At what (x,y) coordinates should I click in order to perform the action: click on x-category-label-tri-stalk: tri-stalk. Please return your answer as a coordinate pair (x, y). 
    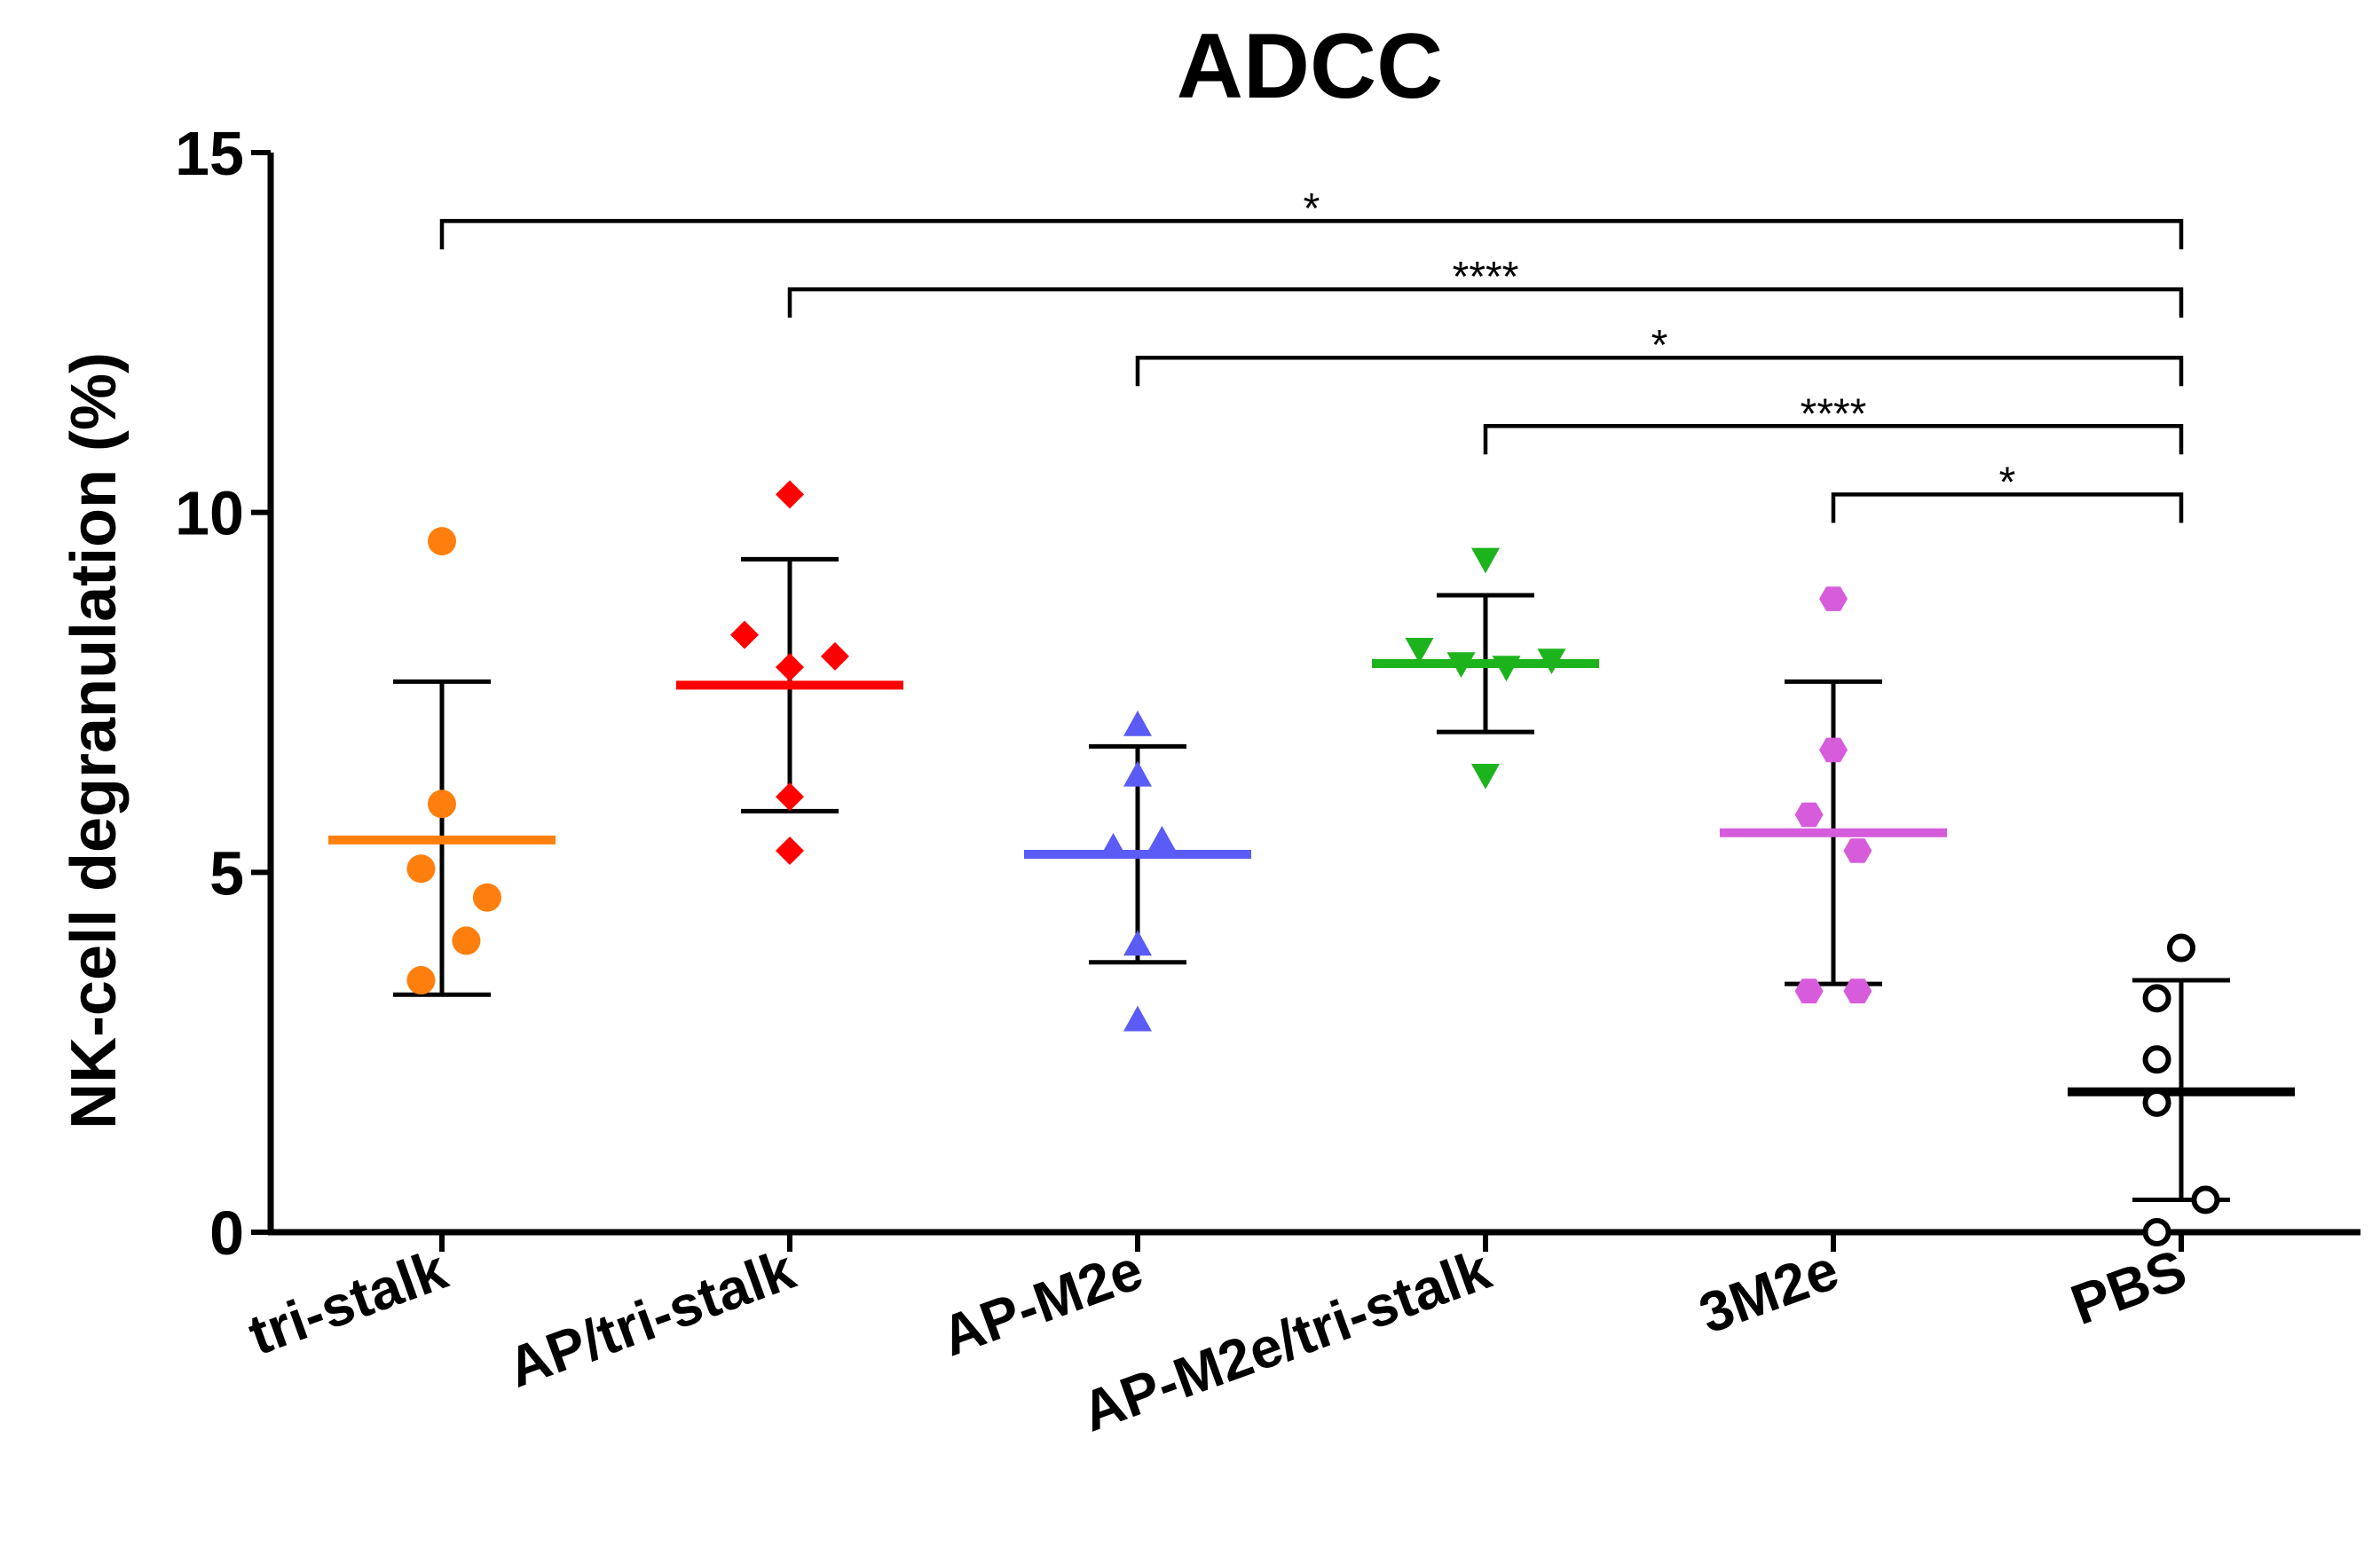
    Looking at the image, I should click on (347, 1302).